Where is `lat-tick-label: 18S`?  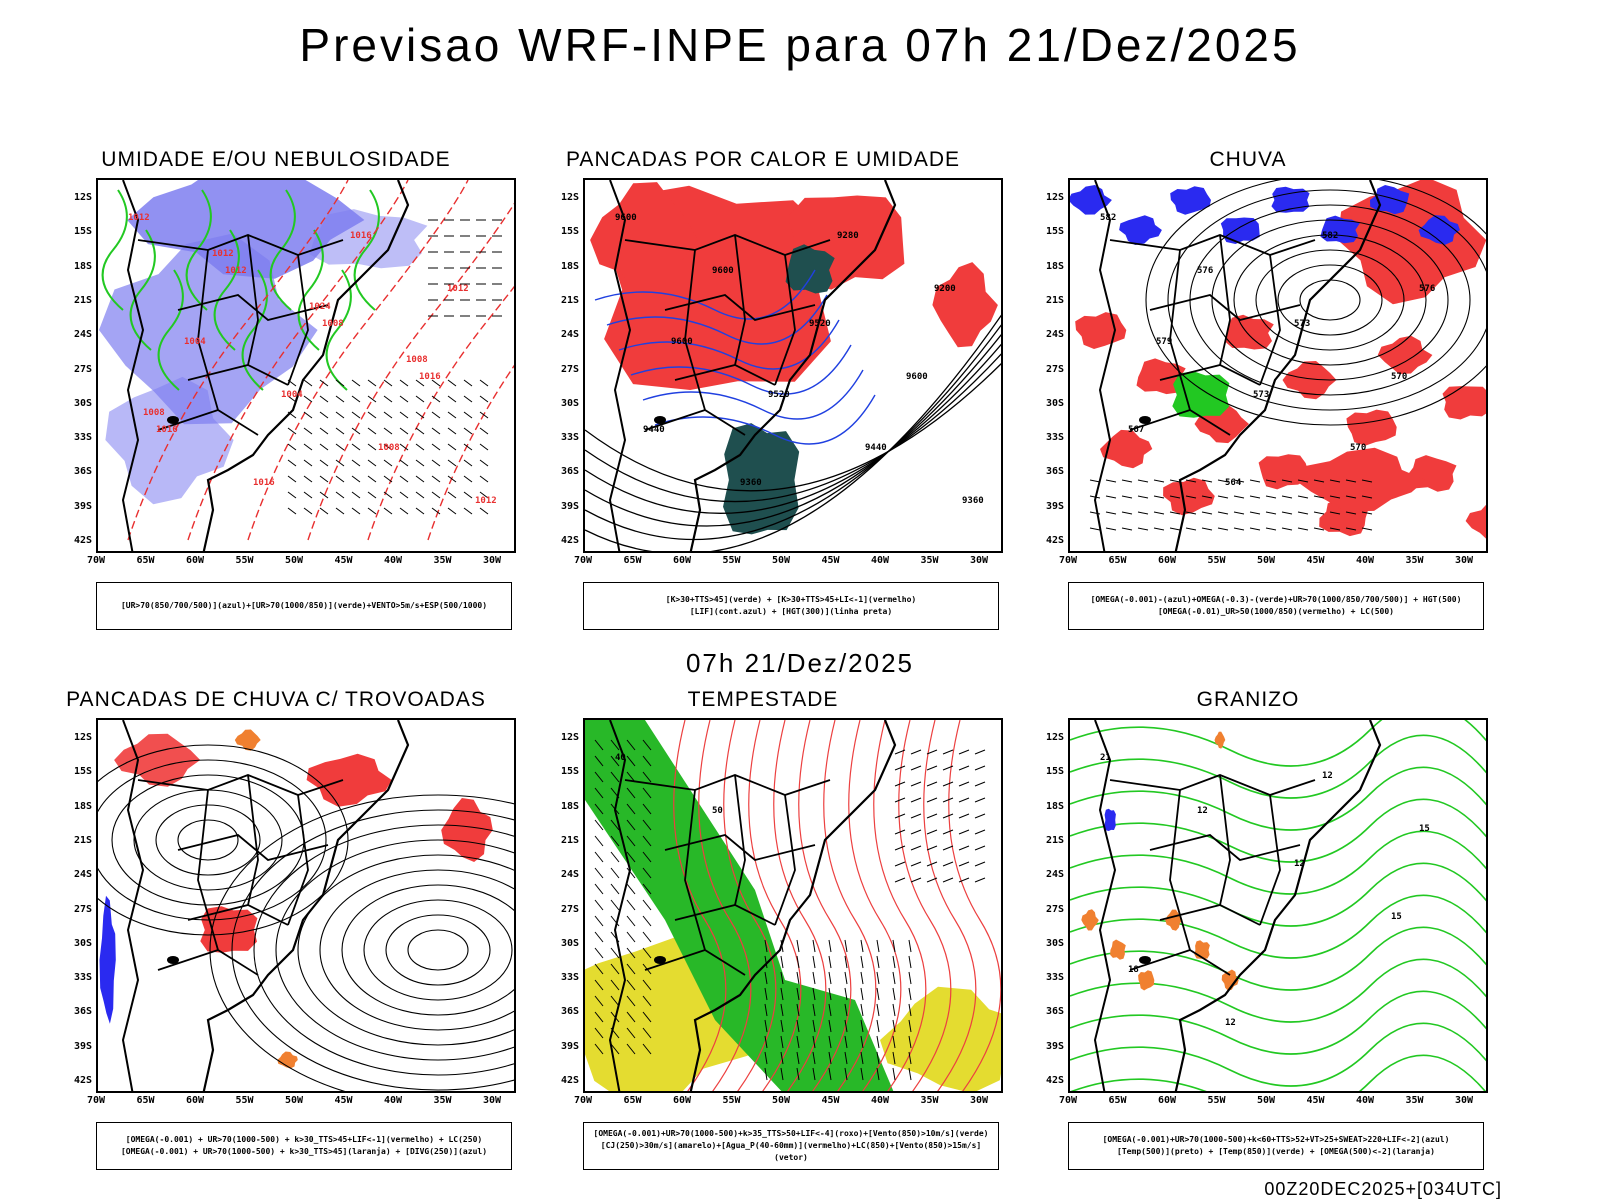
lat-tick-label: 18S is located at coordinates (569, 806).